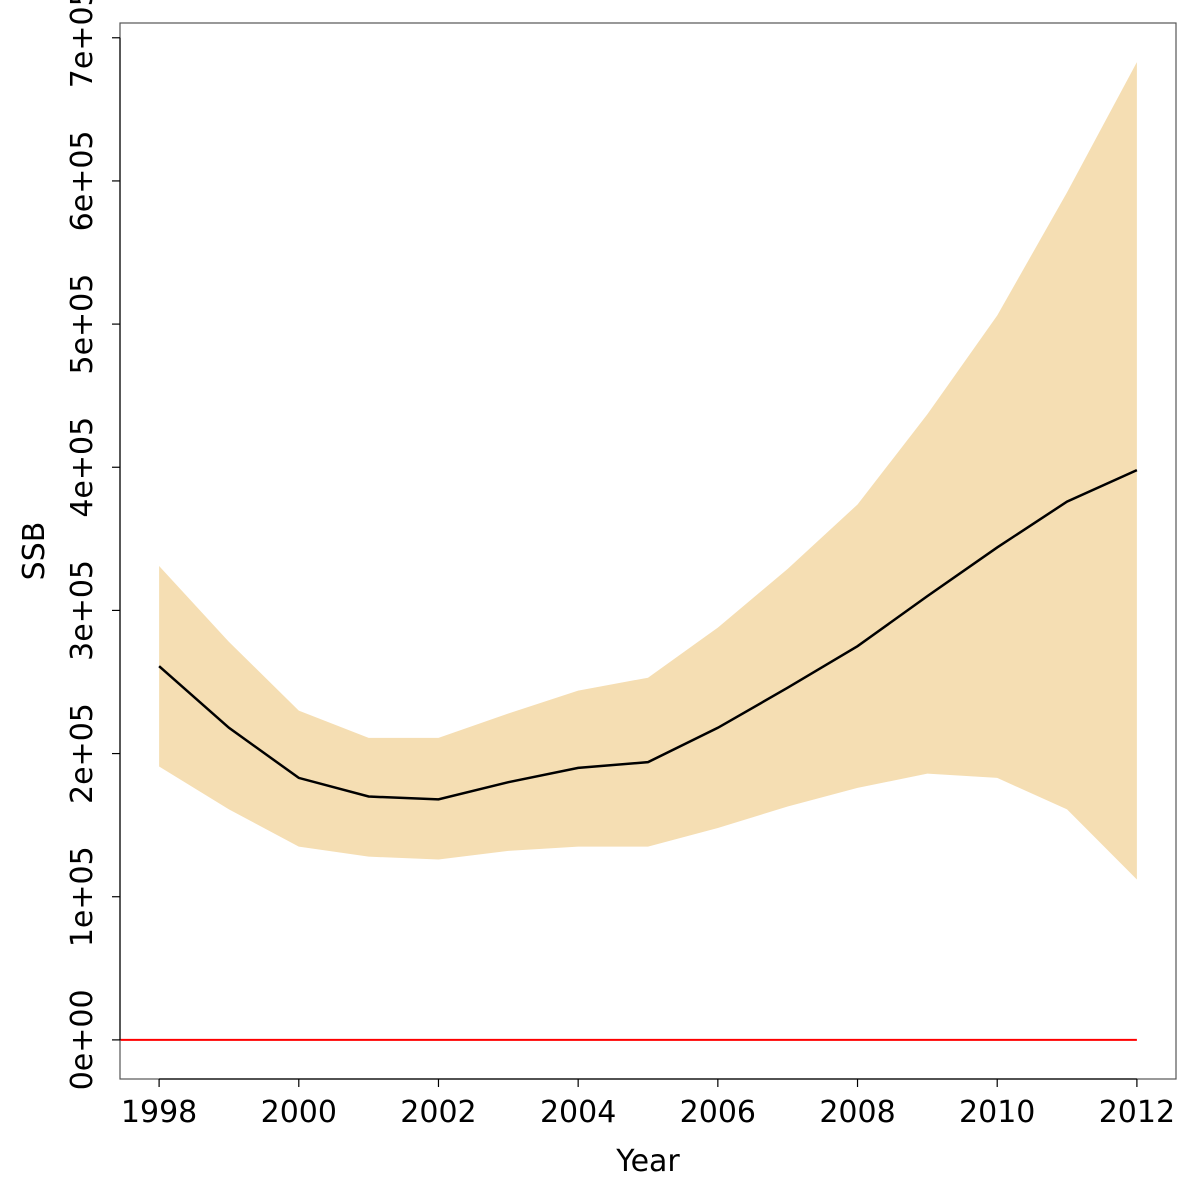  What do you see at coordinates (82, 181) in the screenshot?
I see `y-tick-label: 6e+05` at bounding box center [82, 181].